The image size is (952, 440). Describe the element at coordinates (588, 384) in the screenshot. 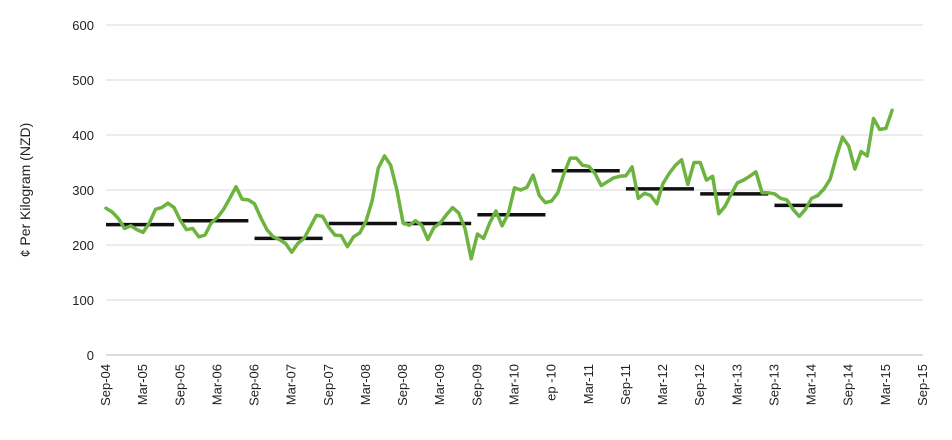

I see `x-tick-label: Mar-11` at that location.